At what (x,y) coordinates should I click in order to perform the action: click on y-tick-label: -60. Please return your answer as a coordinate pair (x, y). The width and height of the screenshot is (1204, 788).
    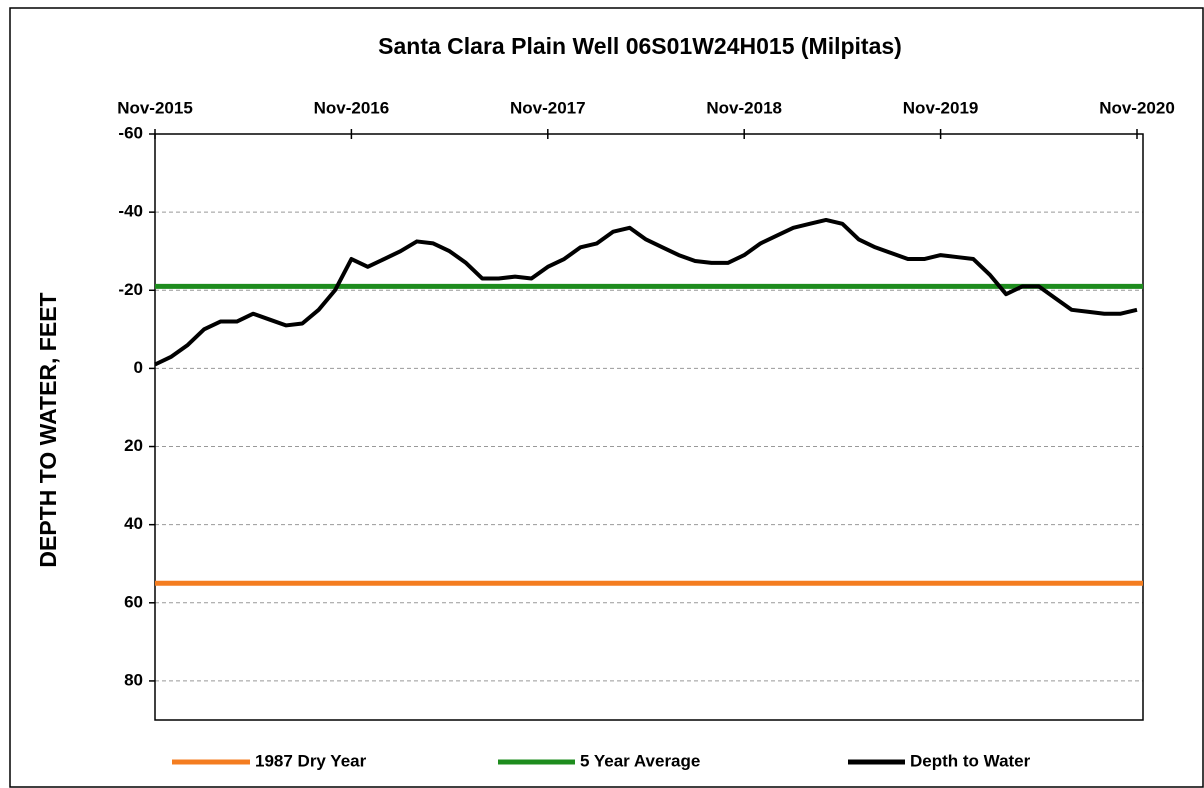
    Looking at the image, I should click on (130, 132).